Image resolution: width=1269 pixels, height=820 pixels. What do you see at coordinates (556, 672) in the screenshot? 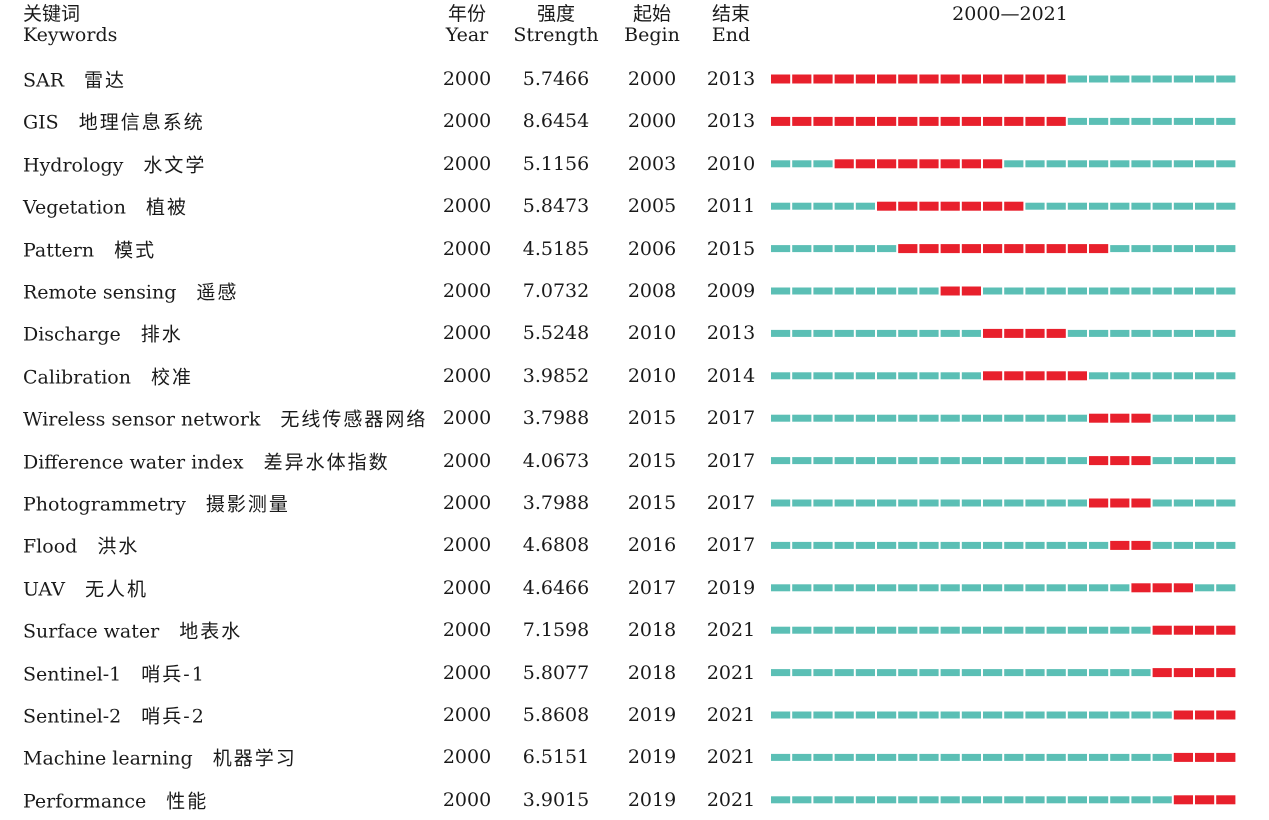
I see `strength-cell: 5.8077` at bounding box center [556, 672].